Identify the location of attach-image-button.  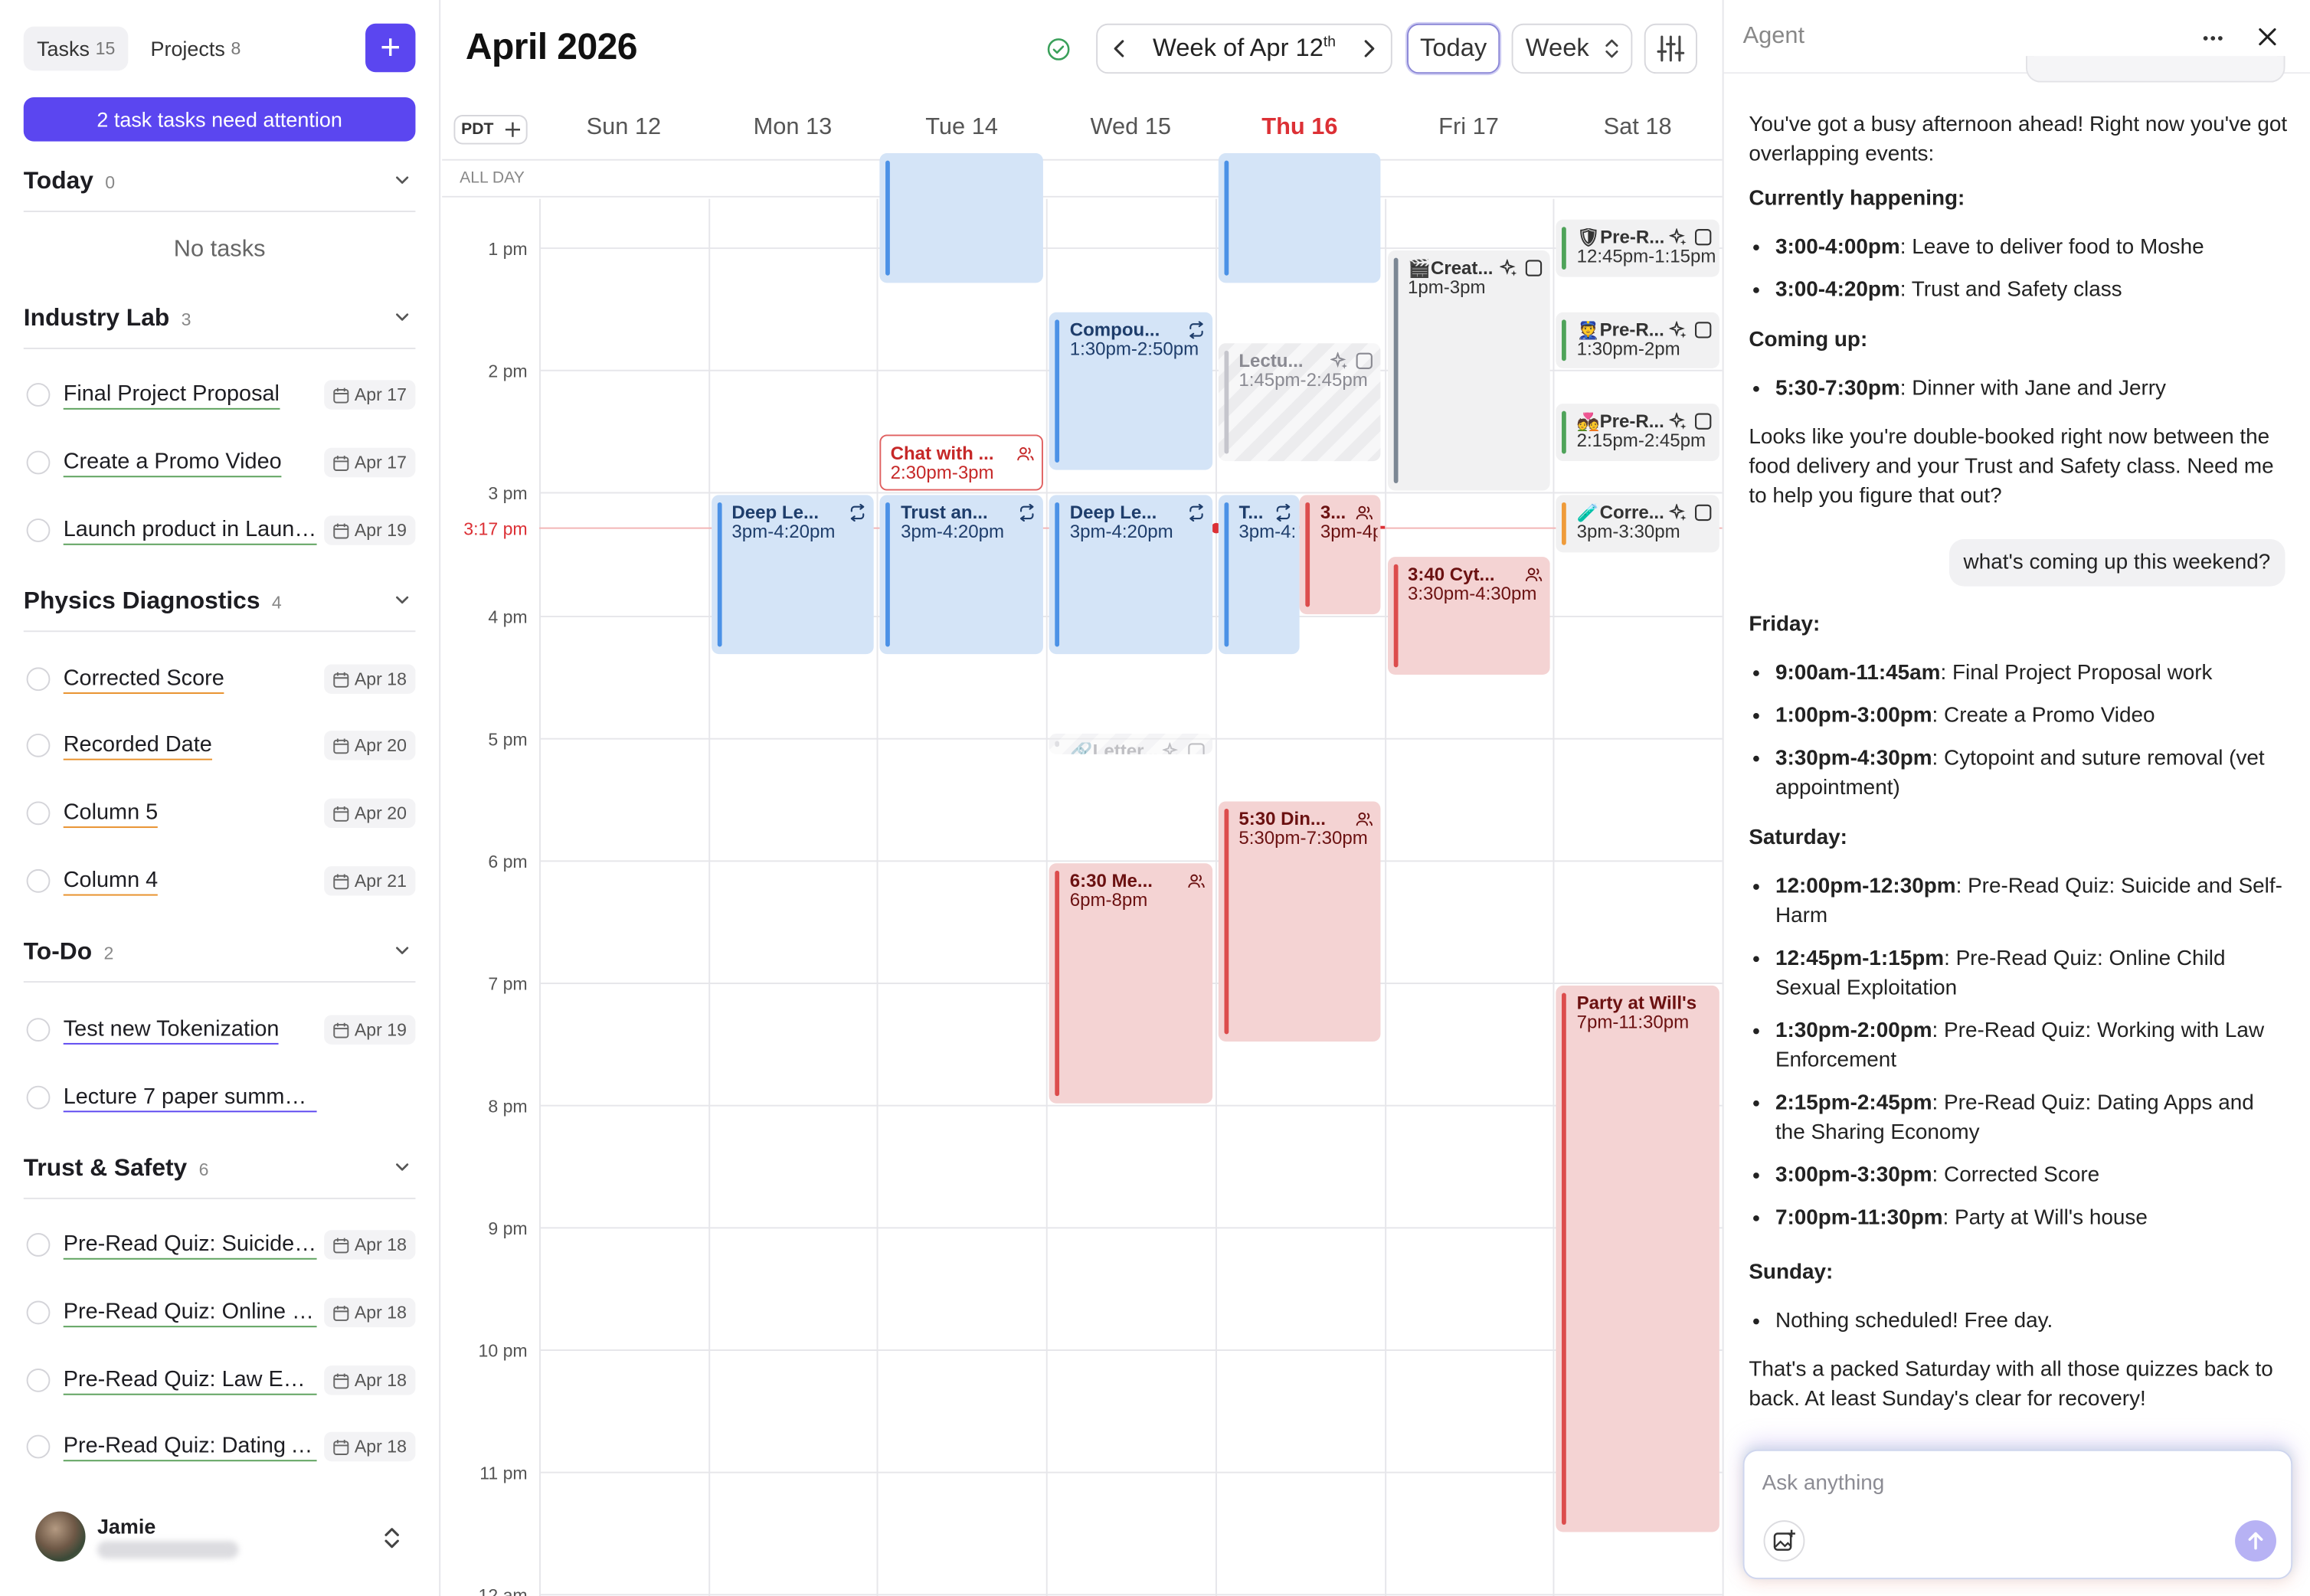
(1784, 1541).